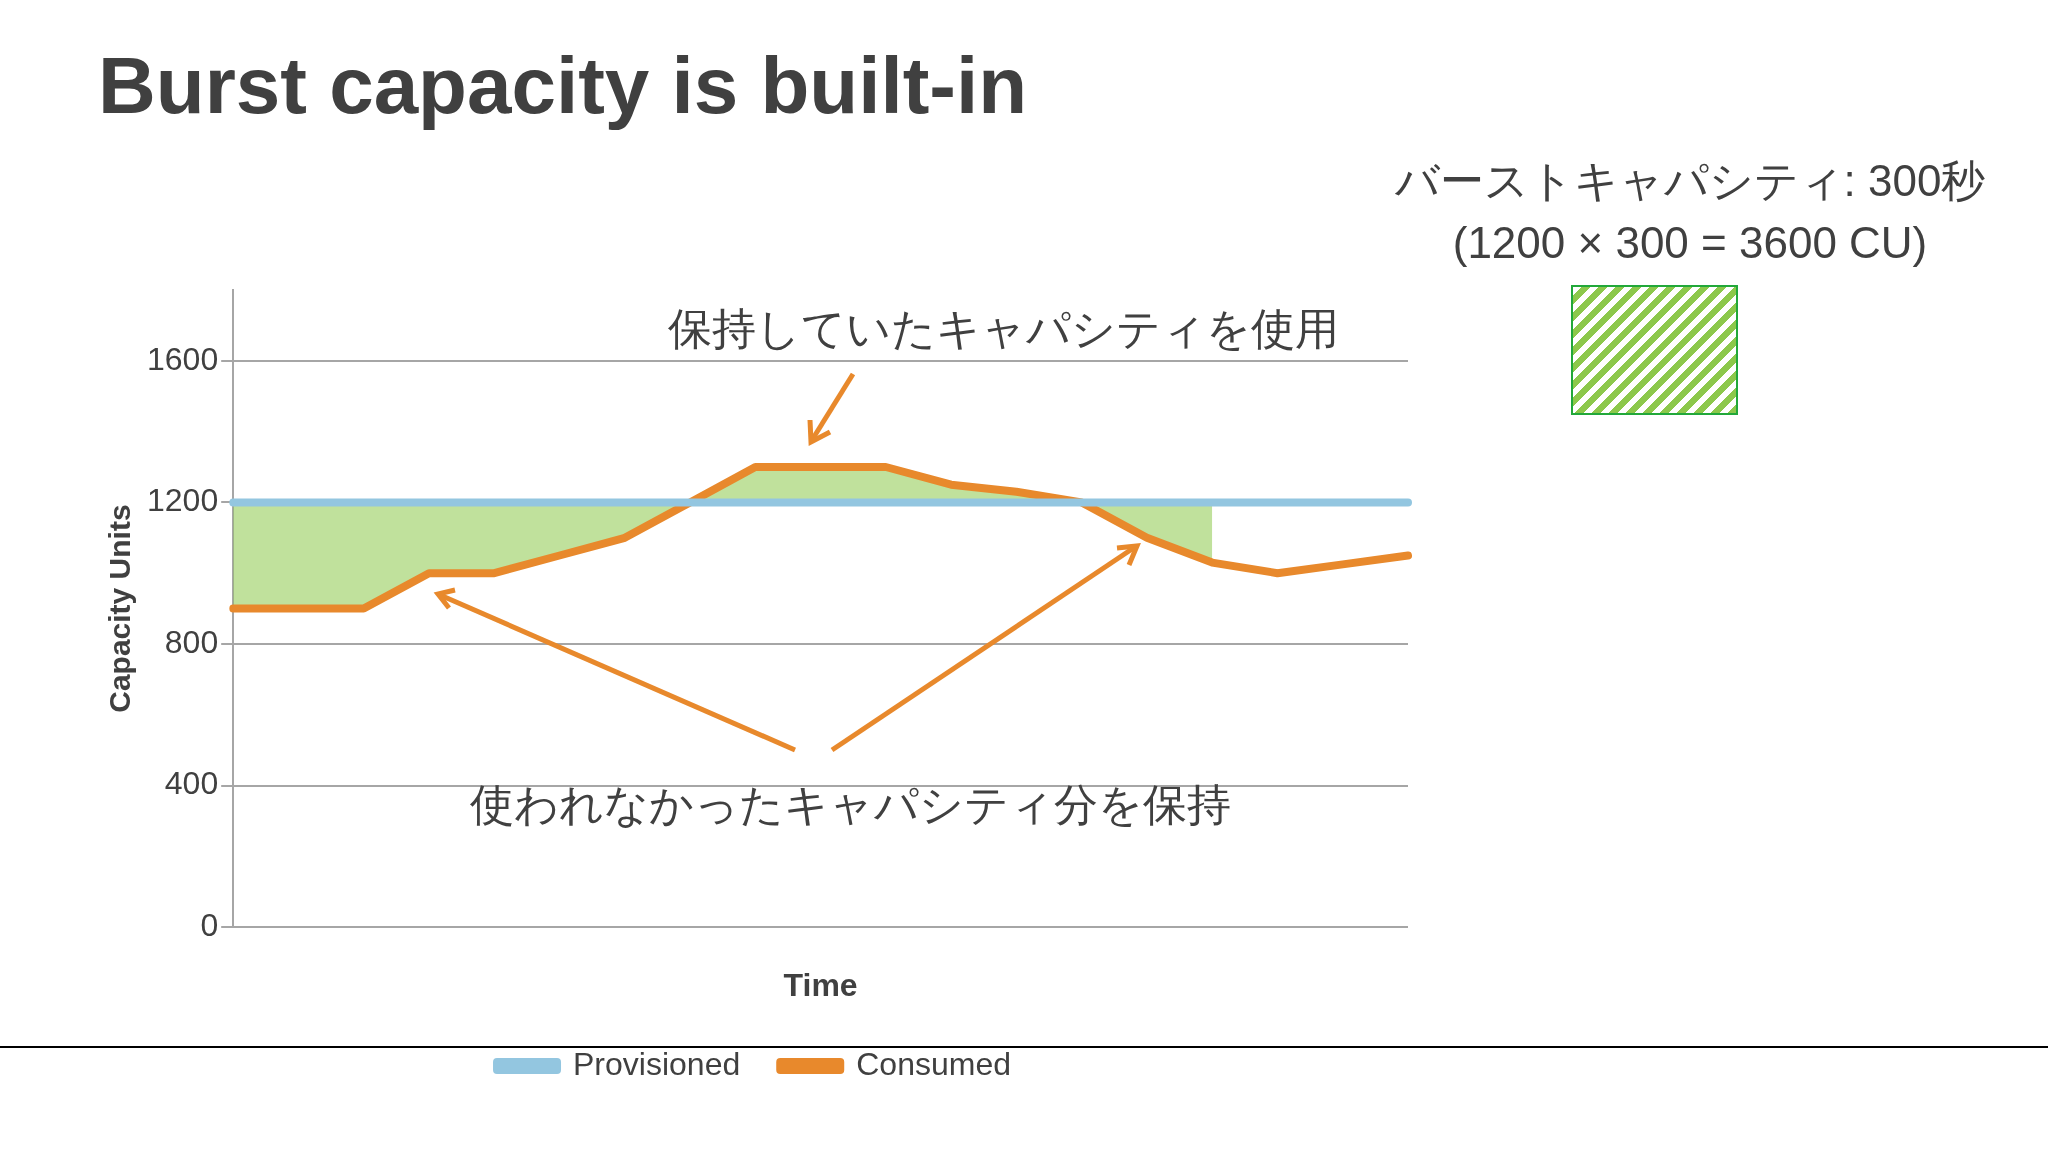  I want to click on y-tick-label: 800, so click(191, 641).